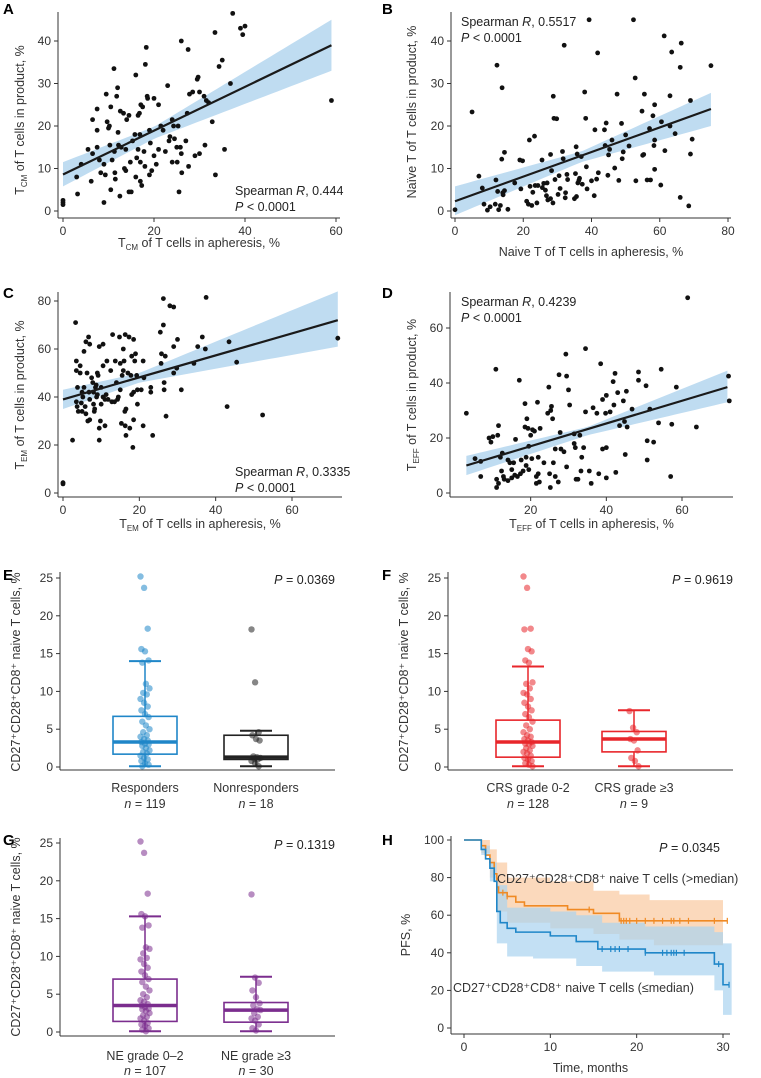  What do you see at coordinates (148, 1071) in the screenshot?
I see `n-value: = 107` at bounding box center [148, 1071].